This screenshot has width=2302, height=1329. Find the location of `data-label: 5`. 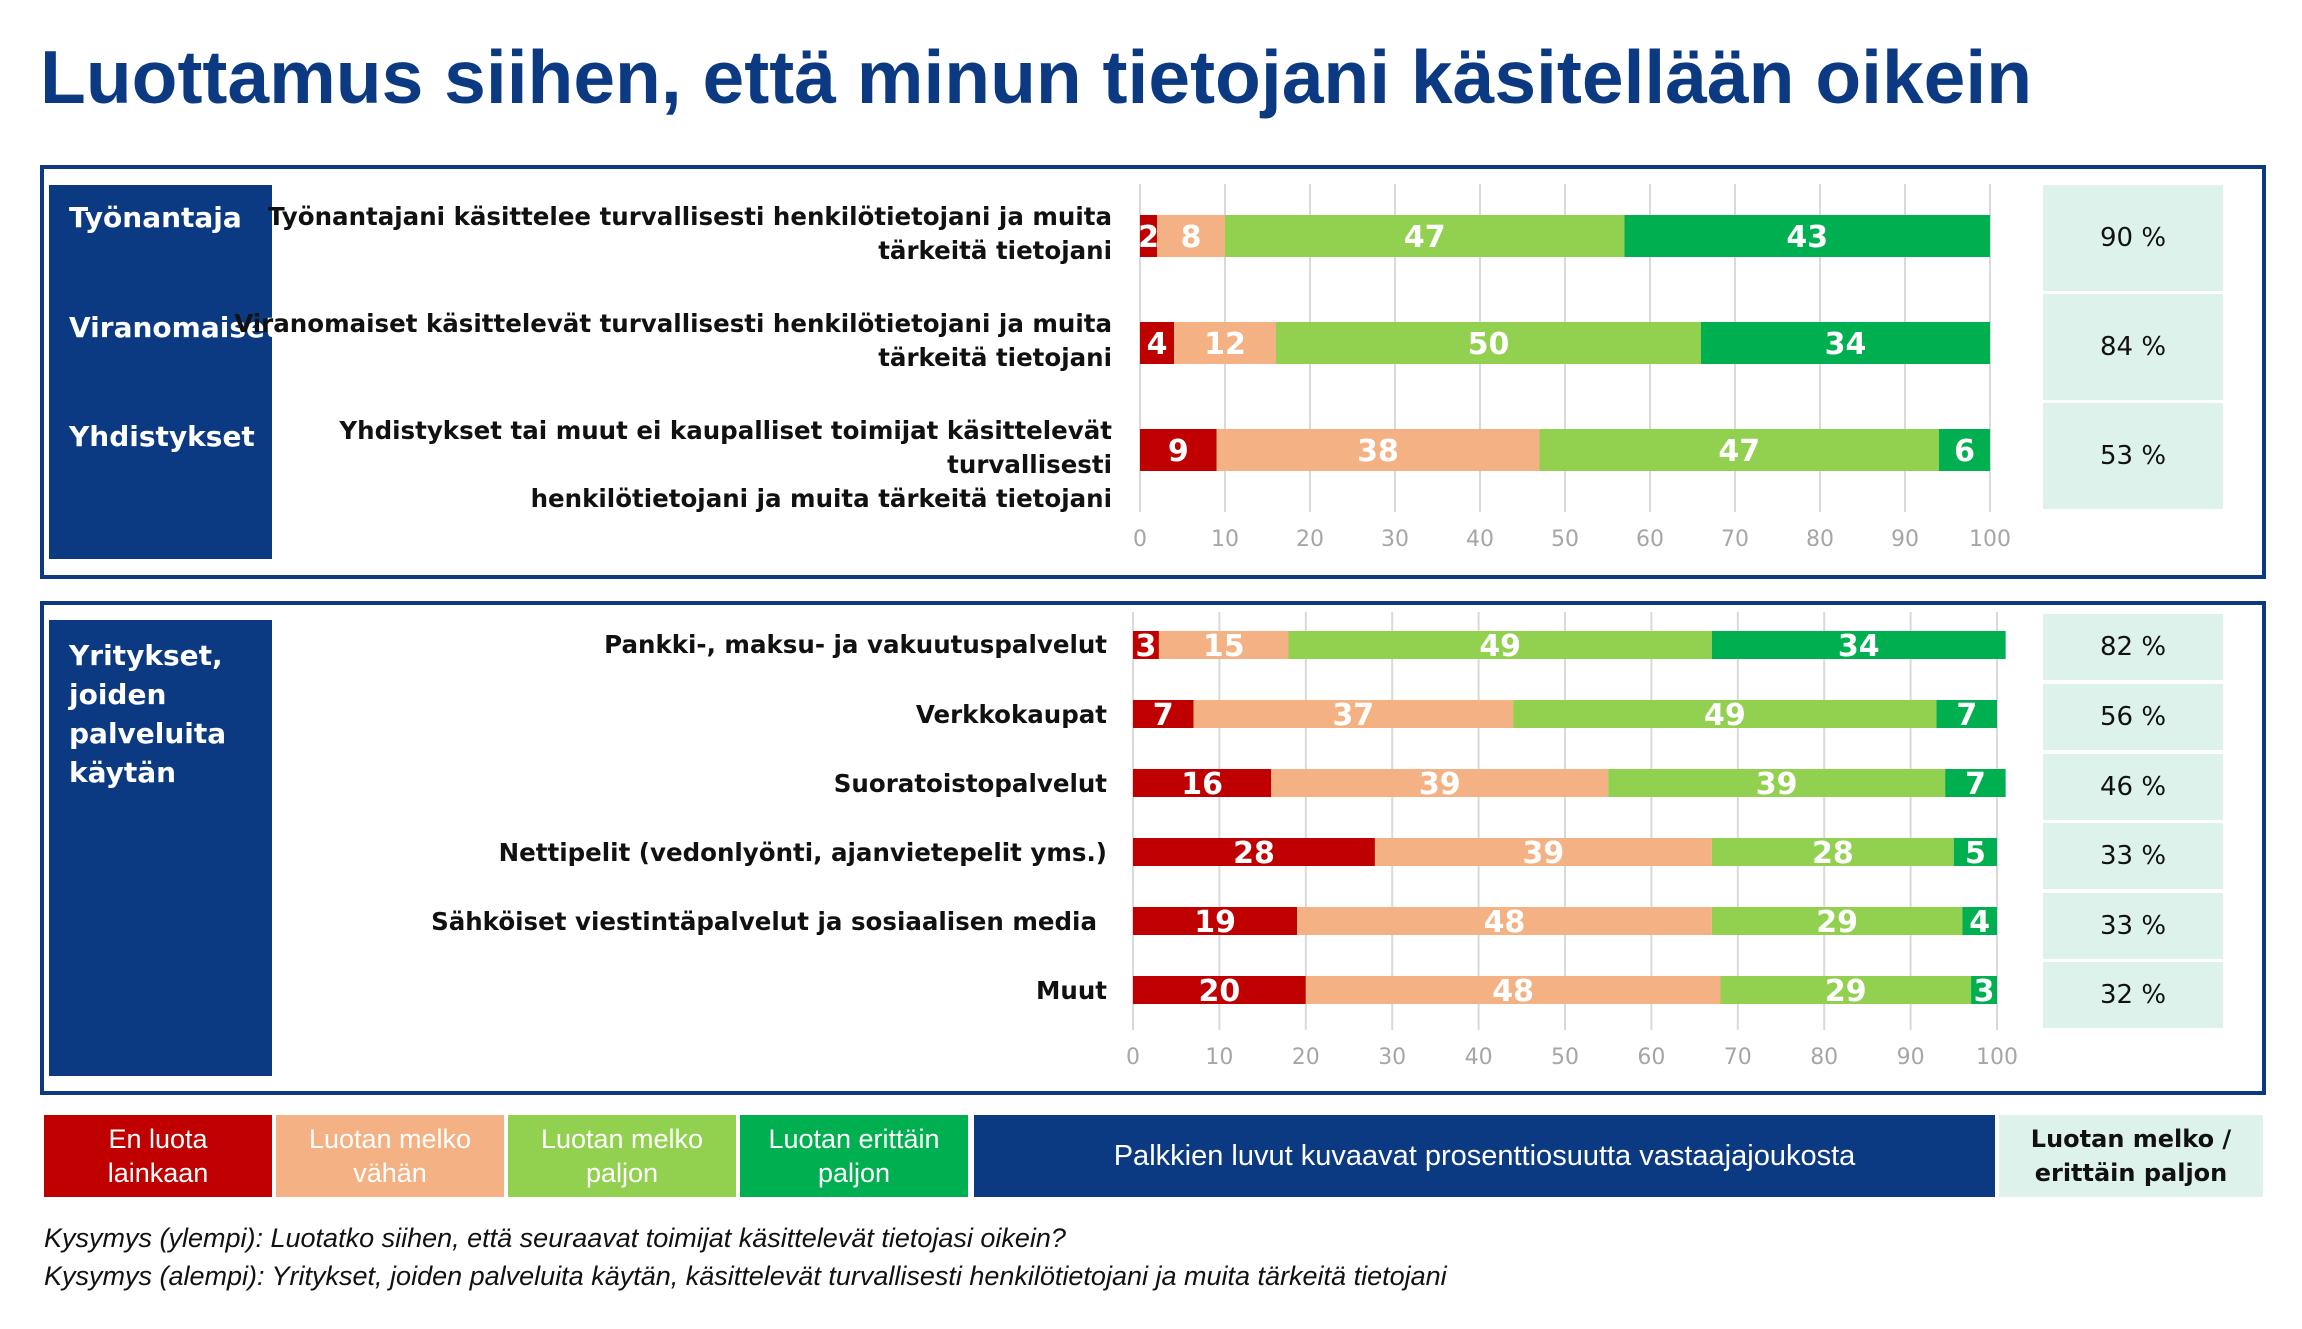

data-label: 5 is located at coordinates (1975, 853).